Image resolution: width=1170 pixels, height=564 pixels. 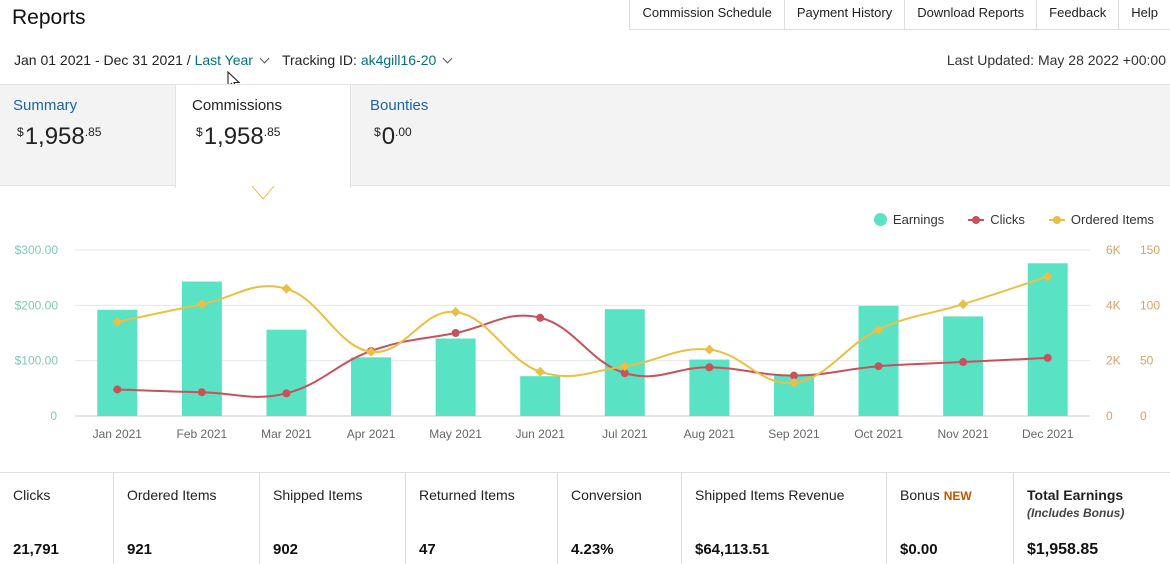 I want to click on stat-bonus: Bonus NEW $0.00, so click(x=950, y=518).